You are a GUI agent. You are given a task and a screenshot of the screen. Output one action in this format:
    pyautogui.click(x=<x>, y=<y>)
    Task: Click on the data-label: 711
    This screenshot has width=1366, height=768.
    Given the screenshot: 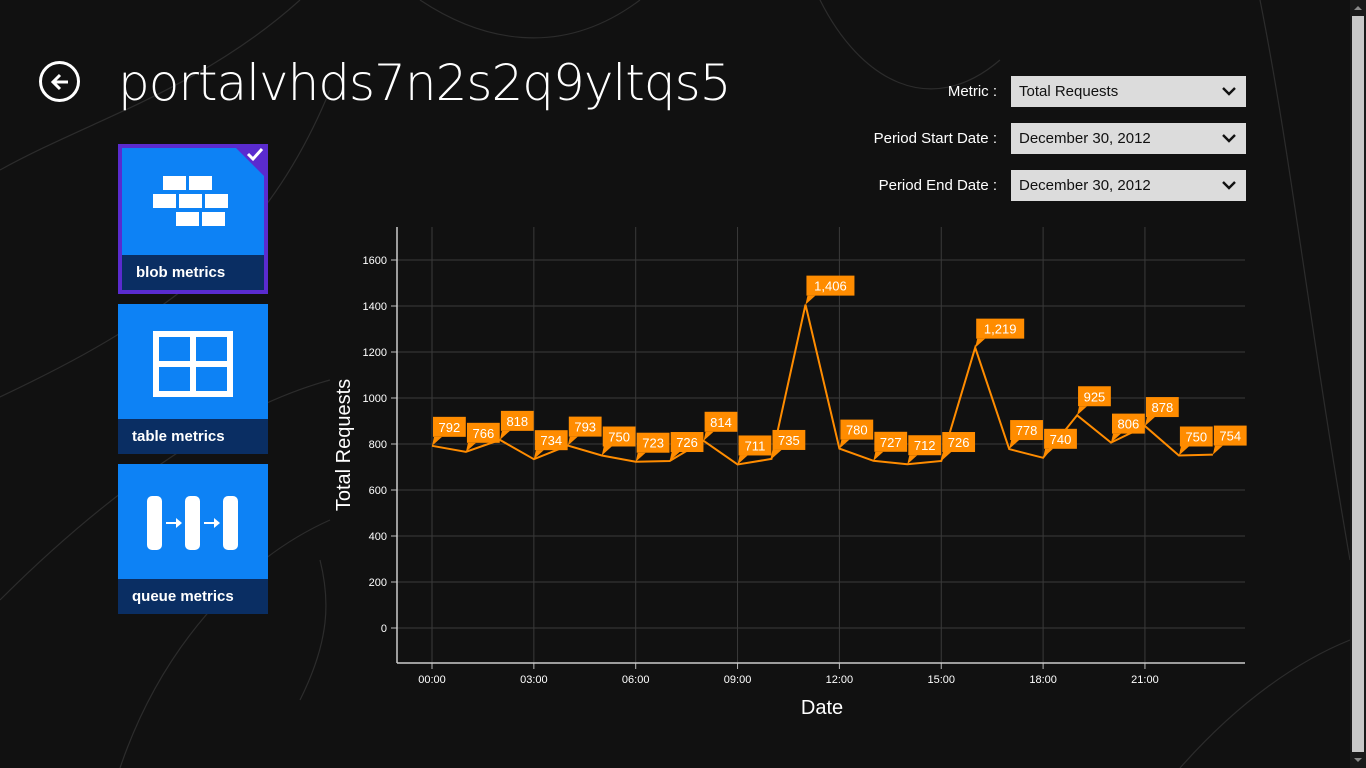 What is the action you would take?
    pyautogui.click(x=754, y=450)
    